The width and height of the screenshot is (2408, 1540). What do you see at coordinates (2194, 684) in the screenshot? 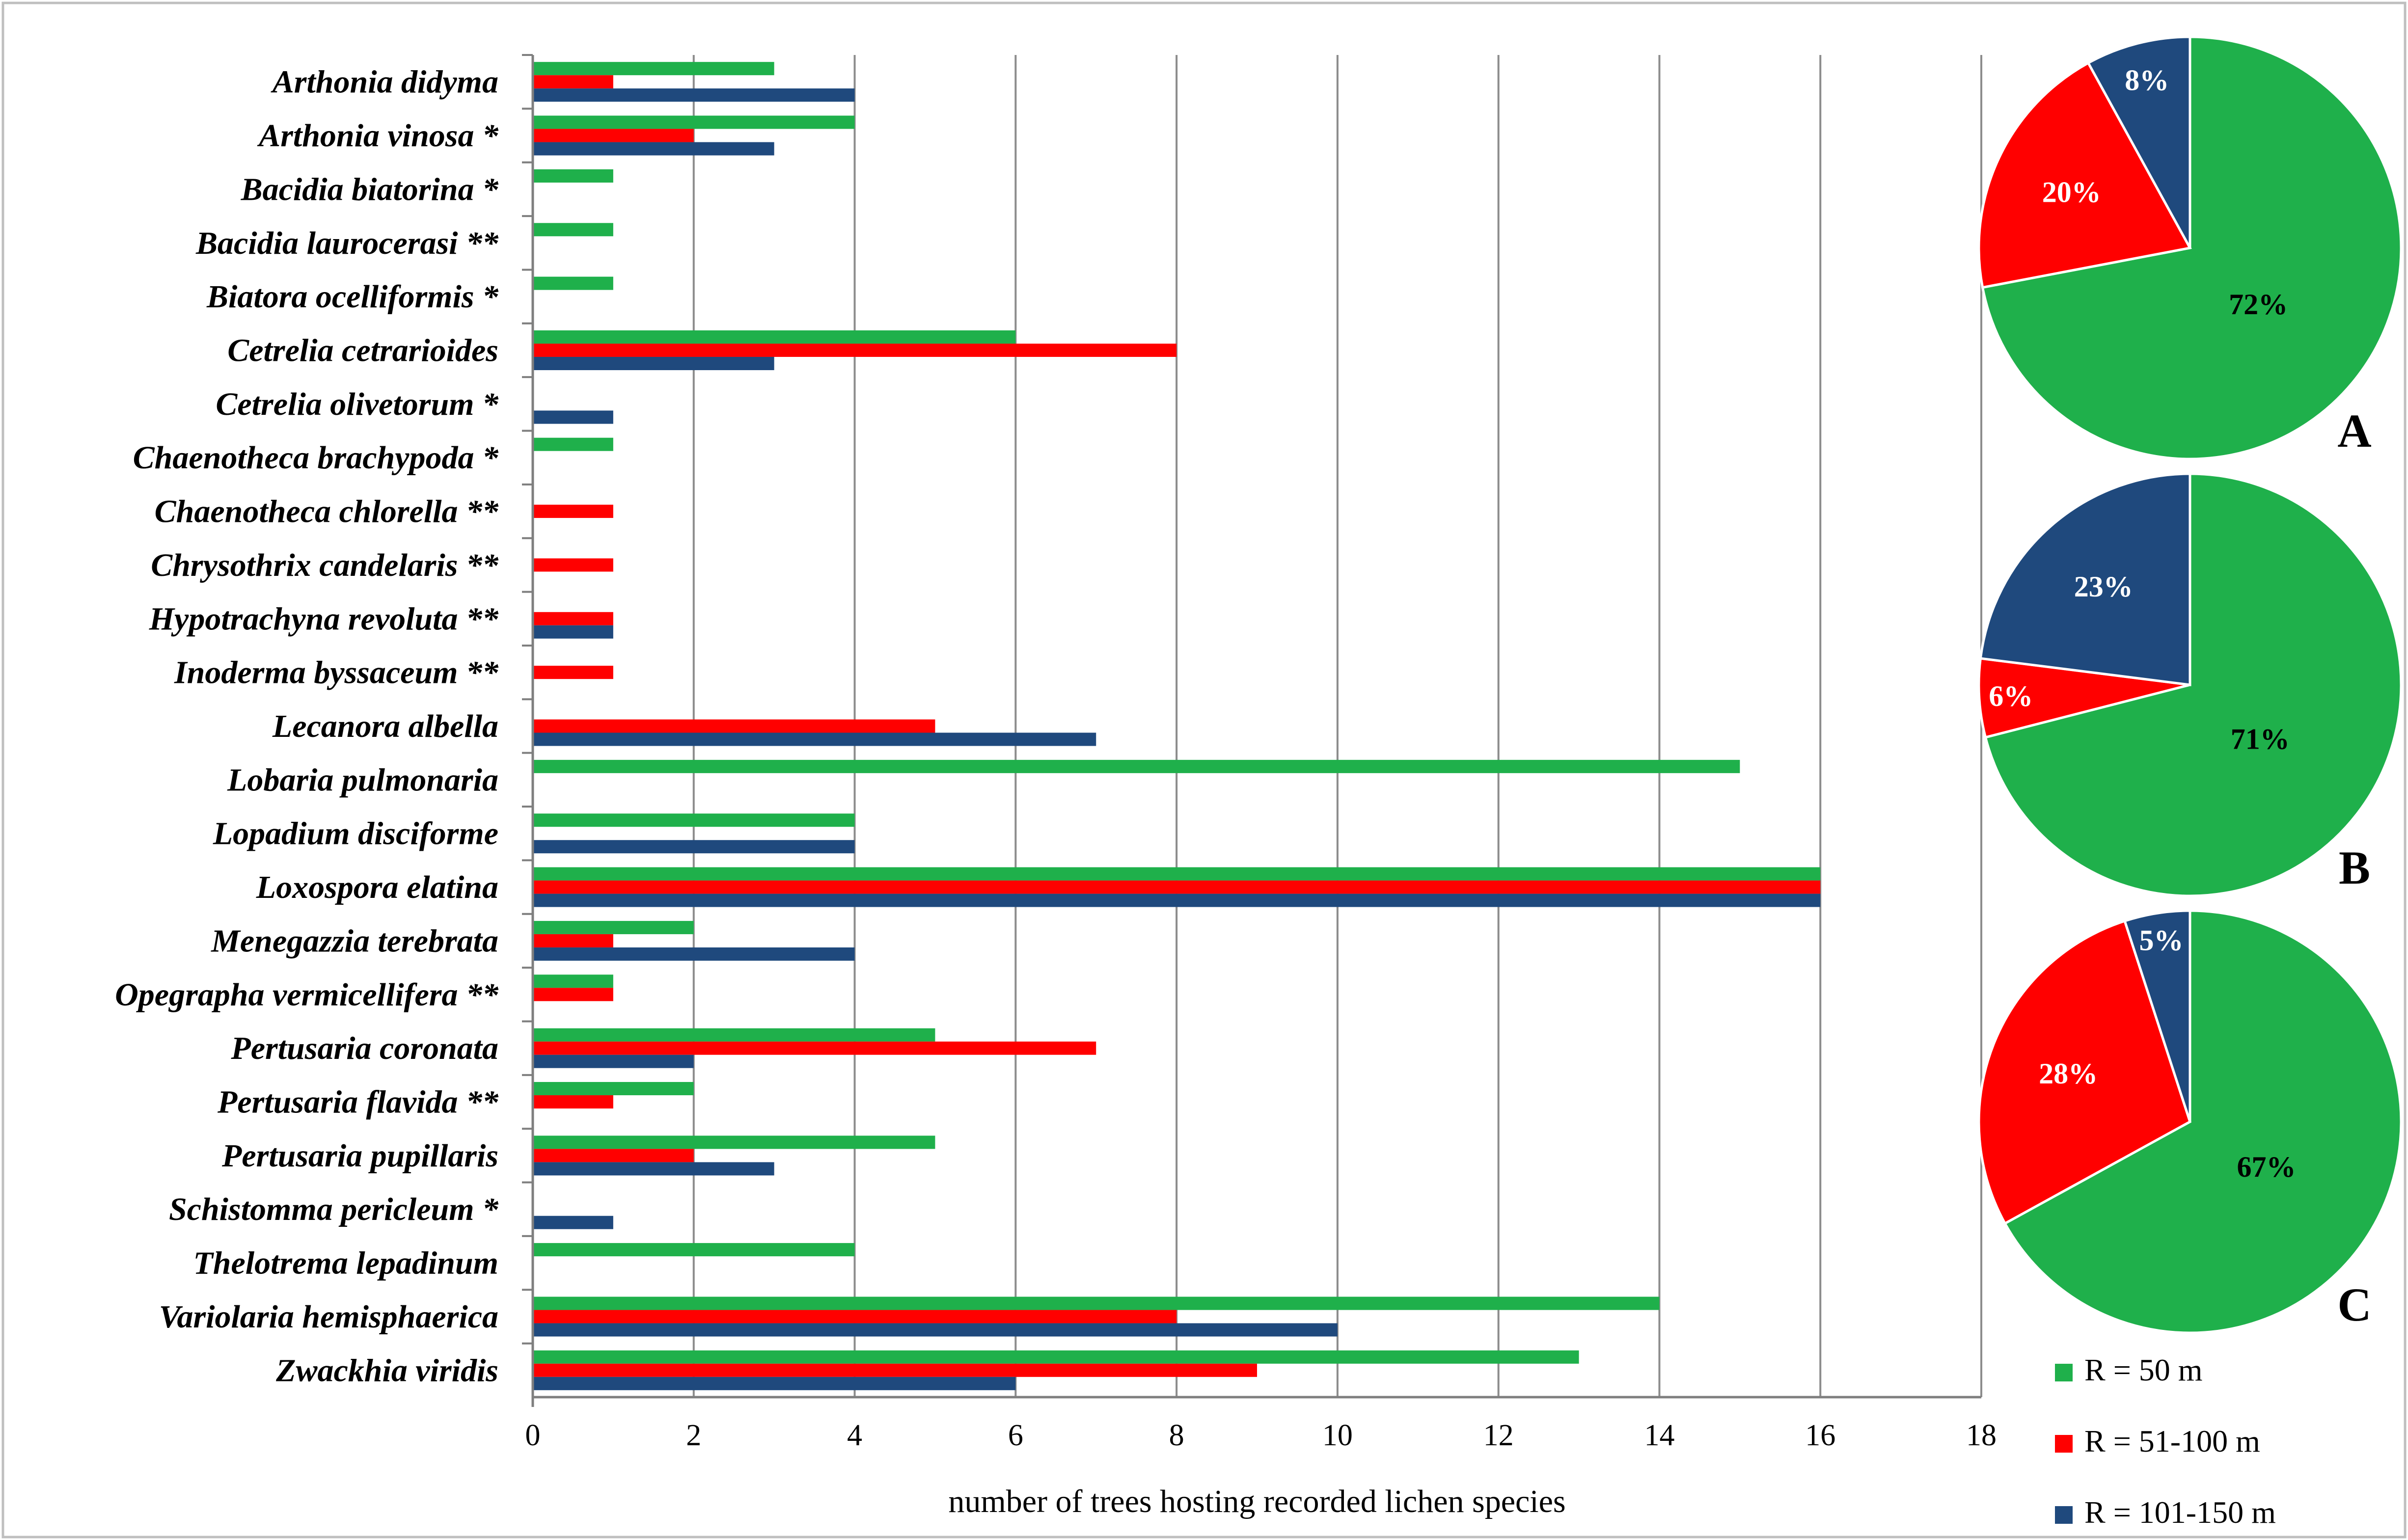
I see `pie-b-slice-r-50-m` at bounding box center [2194, 684].